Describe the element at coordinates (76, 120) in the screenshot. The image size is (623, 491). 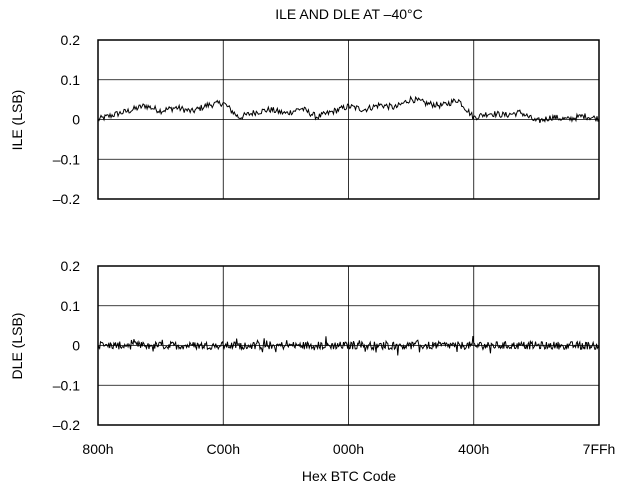
I see `ile-y-tick-label: 0` at that location.